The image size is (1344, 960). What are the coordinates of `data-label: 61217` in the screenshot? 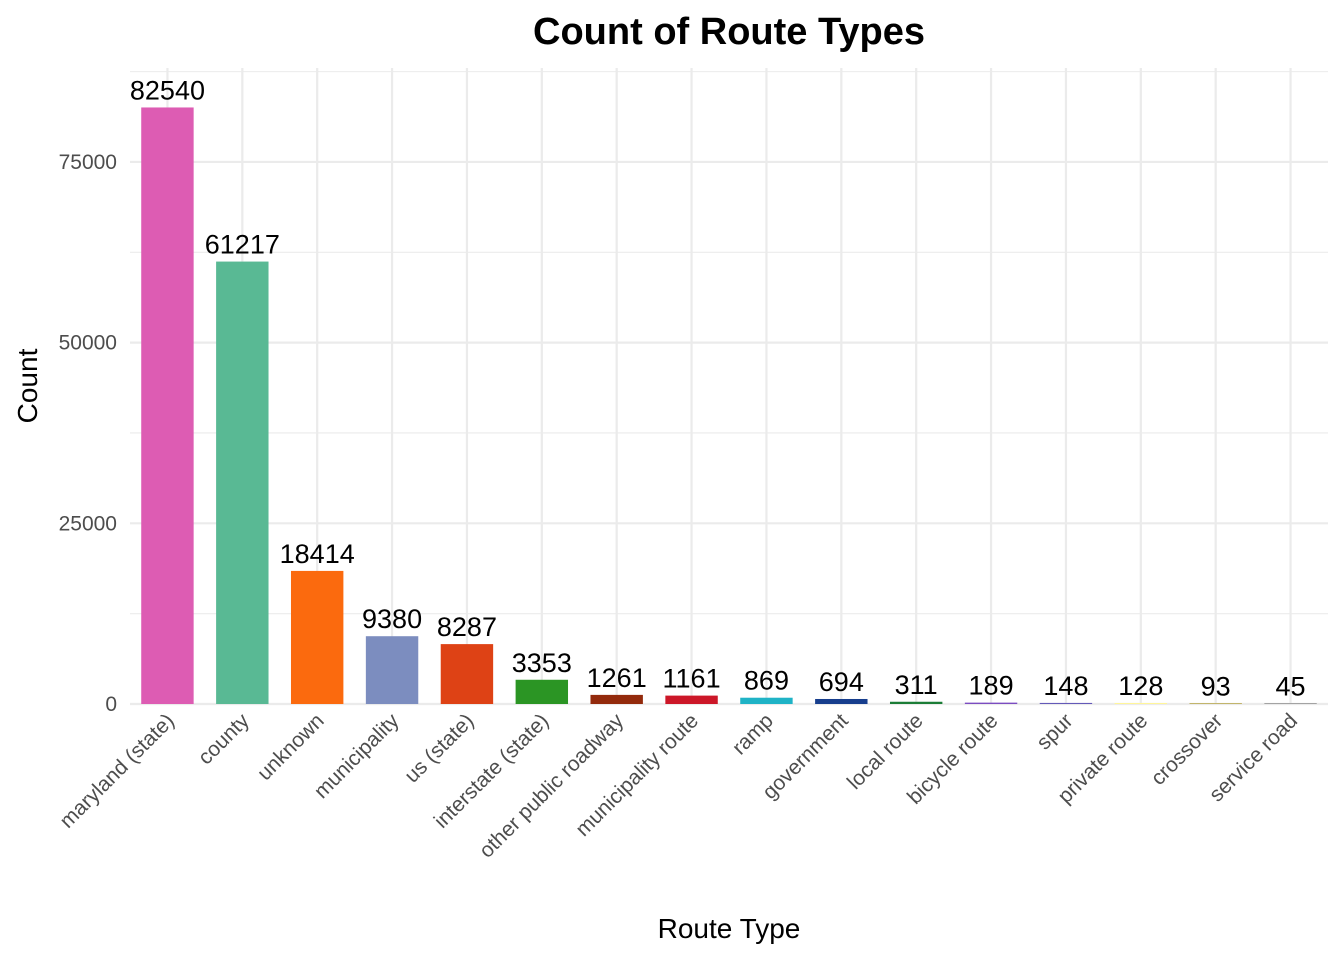 It's located at (242, 245).